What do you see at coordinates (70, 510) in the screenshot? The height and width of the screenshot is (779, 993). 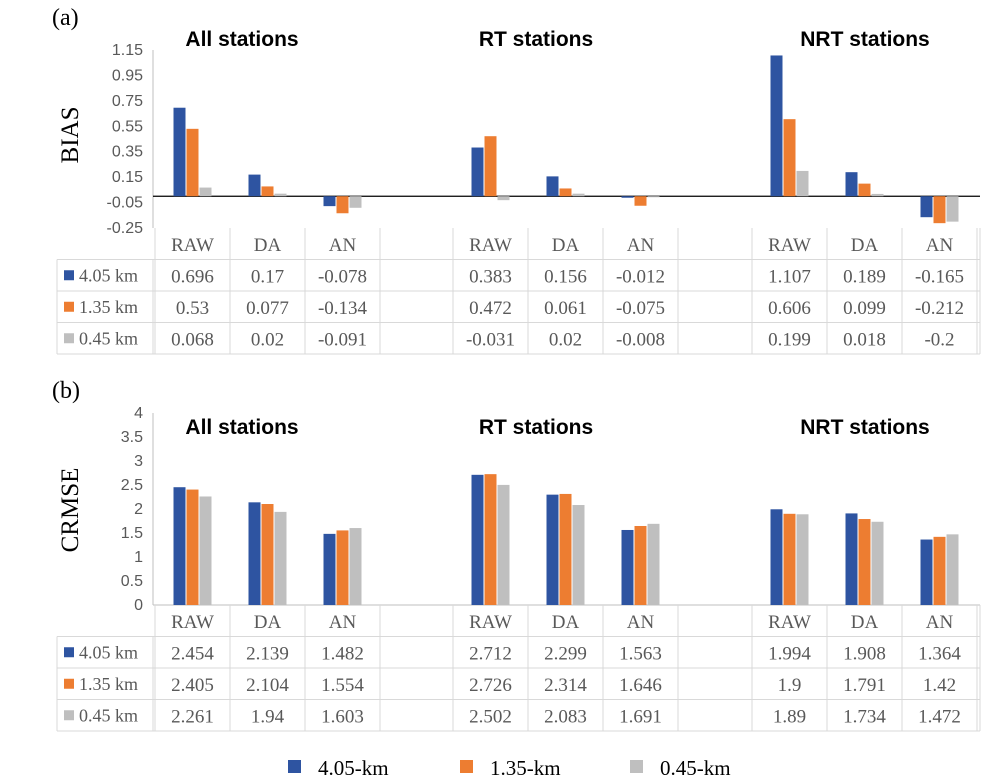 I see `y-axis-title: CRMSE` at bounding box center [70, 510].